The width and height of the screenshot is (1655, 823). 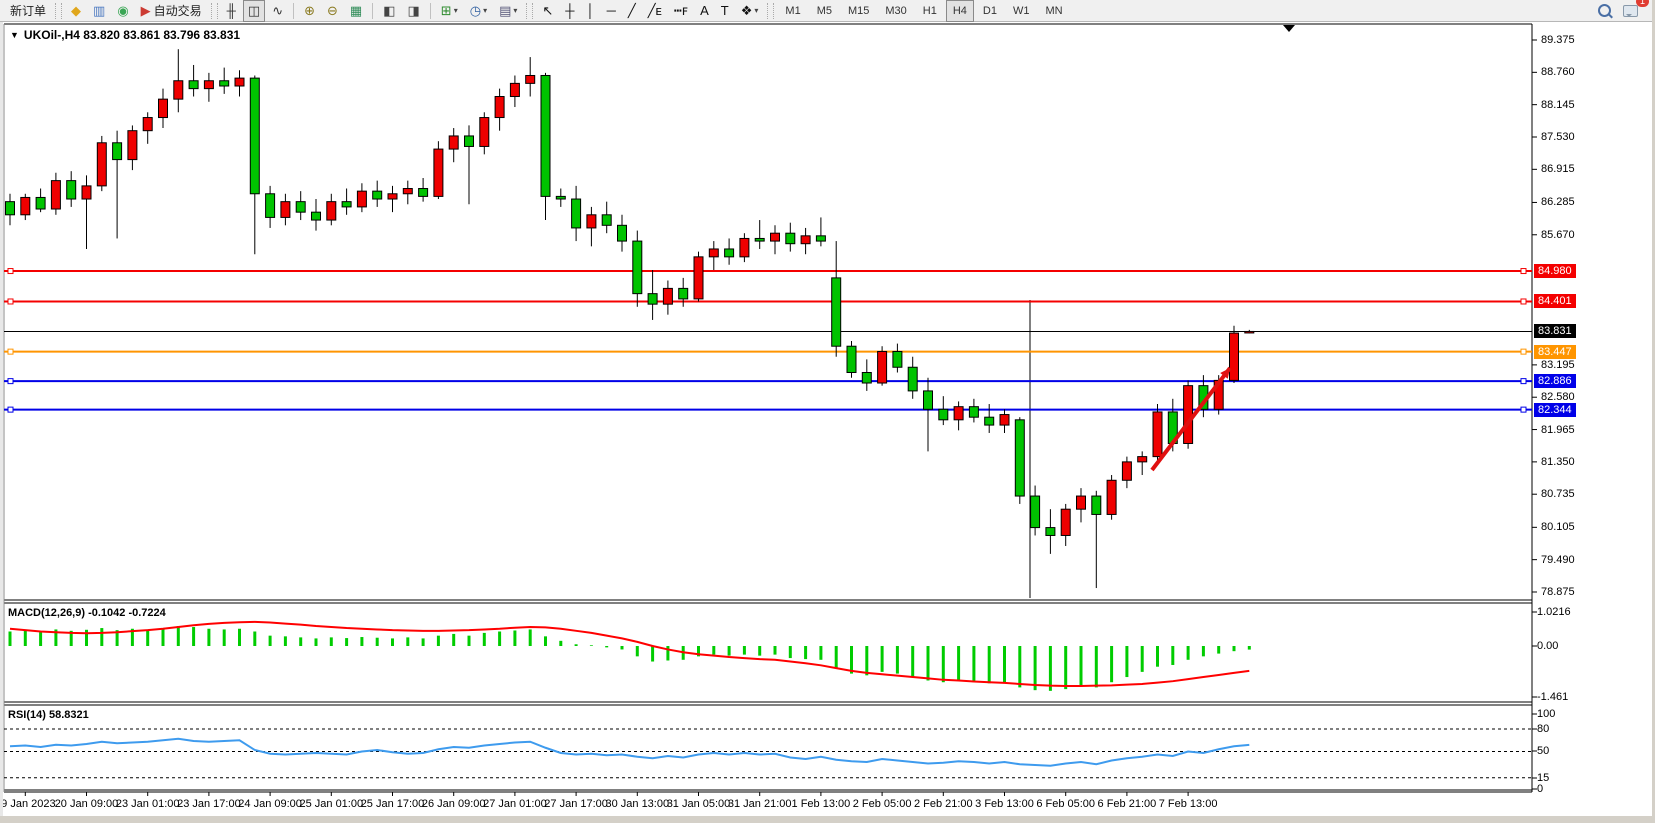 What do you see at coordinates (1543, 729) in the screenshot?
I see `rsi-axis-tick: 80` at bounding box center [1543, 729].